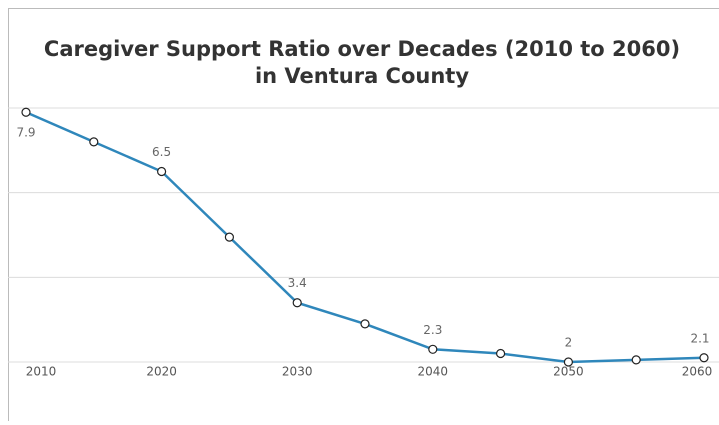 Image resolution: width=719 pixels, height=425 pixels. I want to click on data-label: 6.5, so click(161, 152).